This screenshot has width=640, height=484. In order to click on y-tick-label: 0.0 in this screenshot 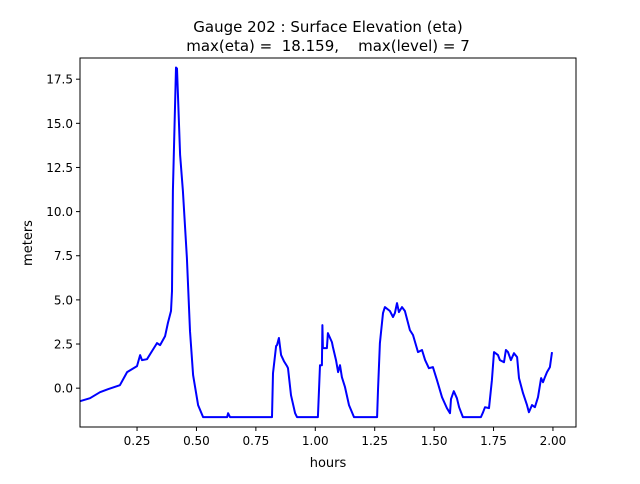, I will do `click(63, 389)`.